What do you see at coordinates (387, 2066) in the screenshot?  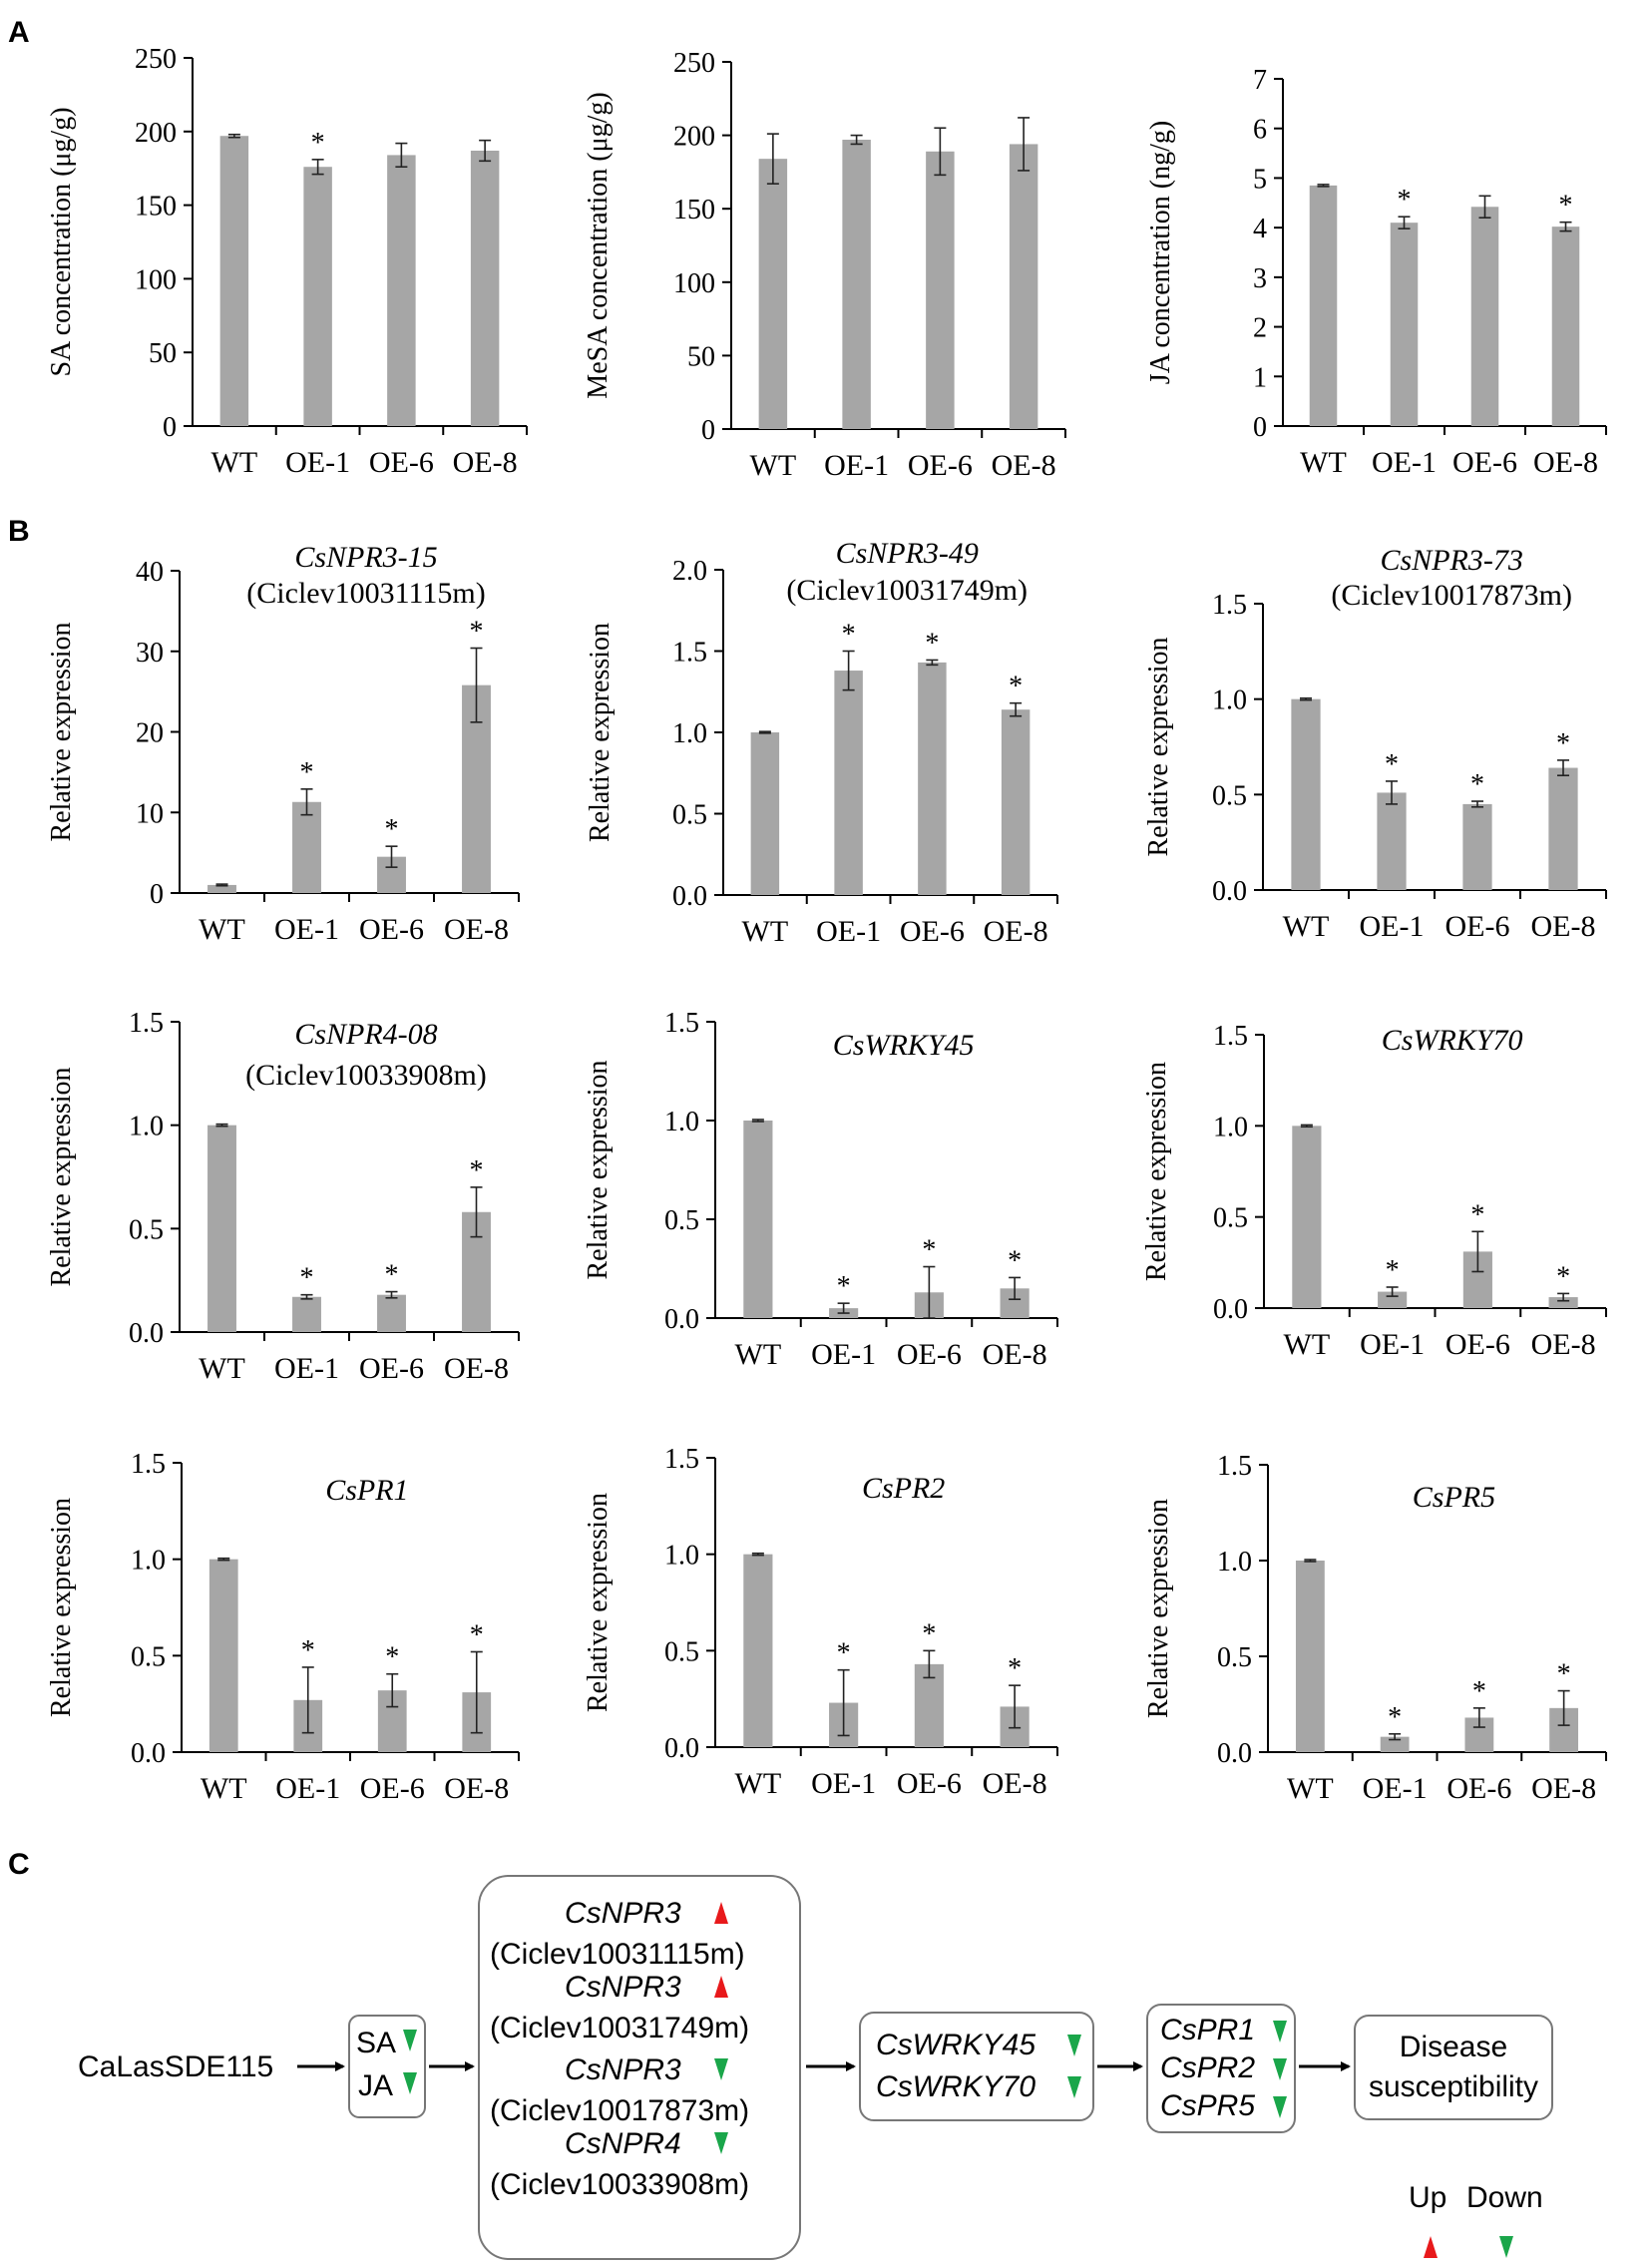 I see `hormones-box` at bounding box center [387, 2066].